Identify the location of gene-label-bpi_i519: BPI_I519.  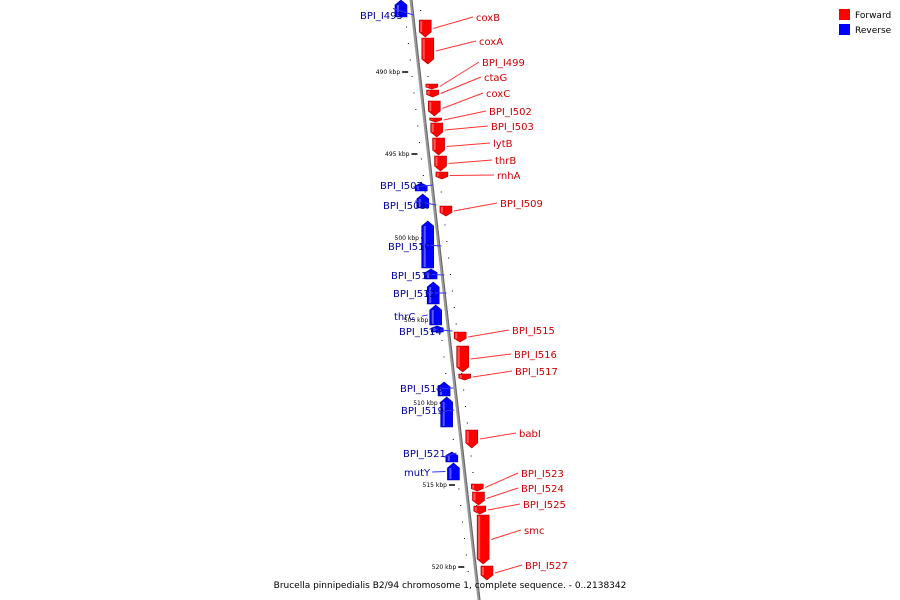
(422, 411).